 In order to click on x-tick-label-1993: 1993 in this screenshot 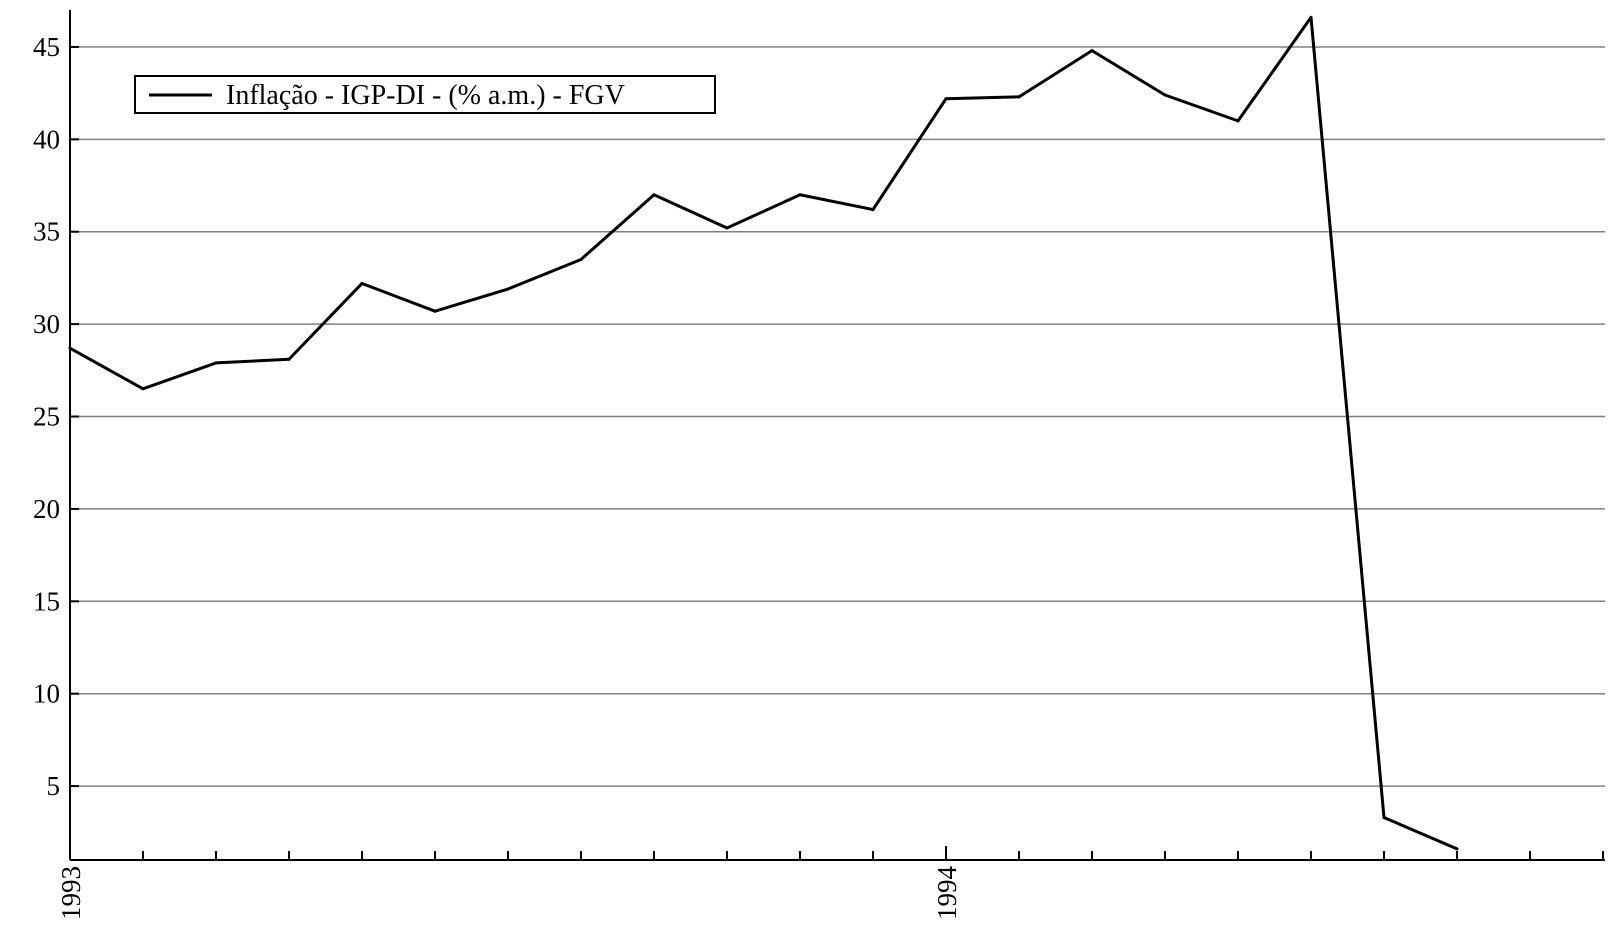, I will do `click(71, 893)`.